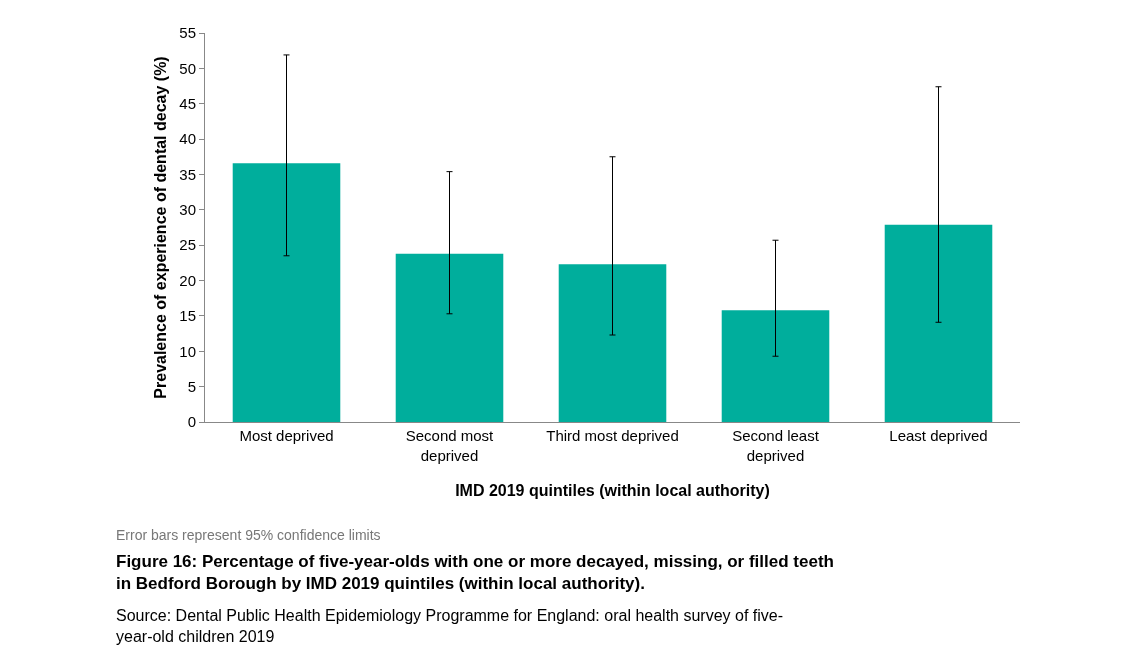 The width and height of the screenshot is (1140, 671). What do you see at coordinates (161, 227) in the screenshot?
I see `y-axis-title: Prevalence of experience of dental decay (%)` at bounding box center [161, 227].